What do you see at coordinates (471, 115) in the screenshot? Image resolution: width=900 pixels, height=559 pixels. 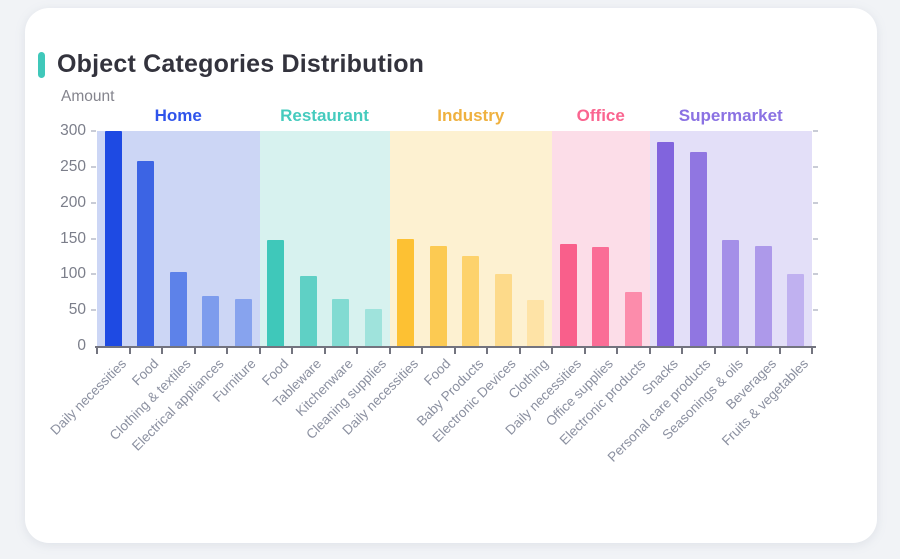 I see `group-header-industry: Industry` at bounding box center [471, 115].